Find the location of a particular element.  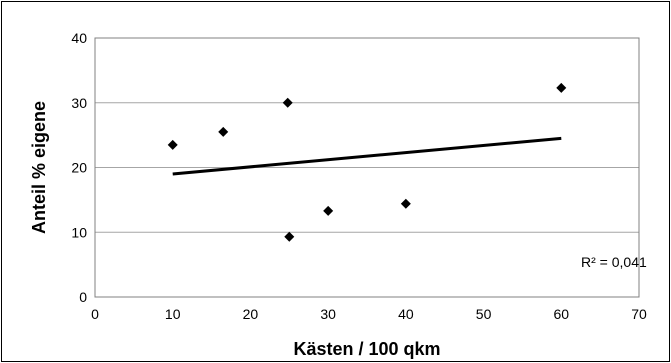

x-tick-label: 30 is located at coordinates (328, 314).